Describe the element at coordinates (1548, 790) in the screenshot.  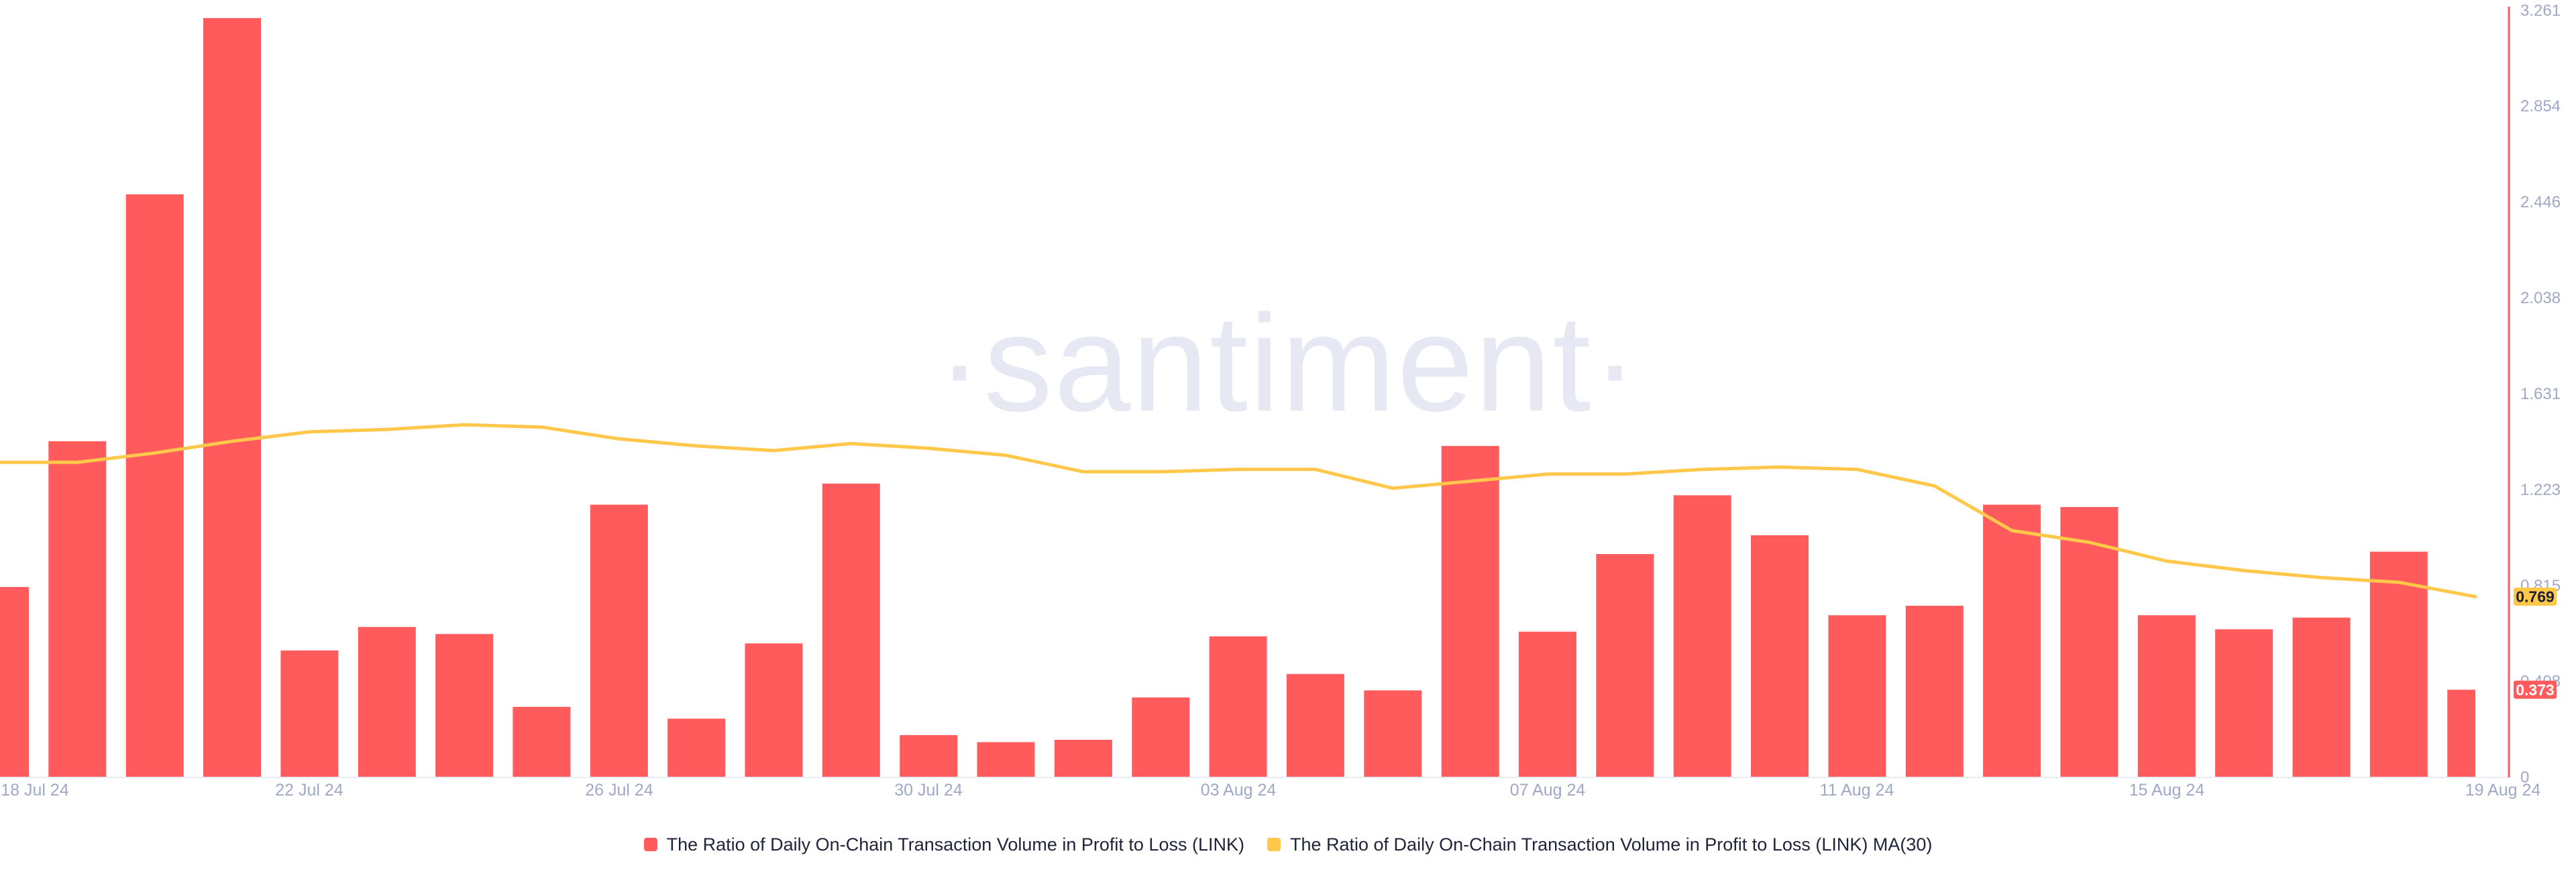
I see `x-tick-label: 07 Aug 24` at that location.